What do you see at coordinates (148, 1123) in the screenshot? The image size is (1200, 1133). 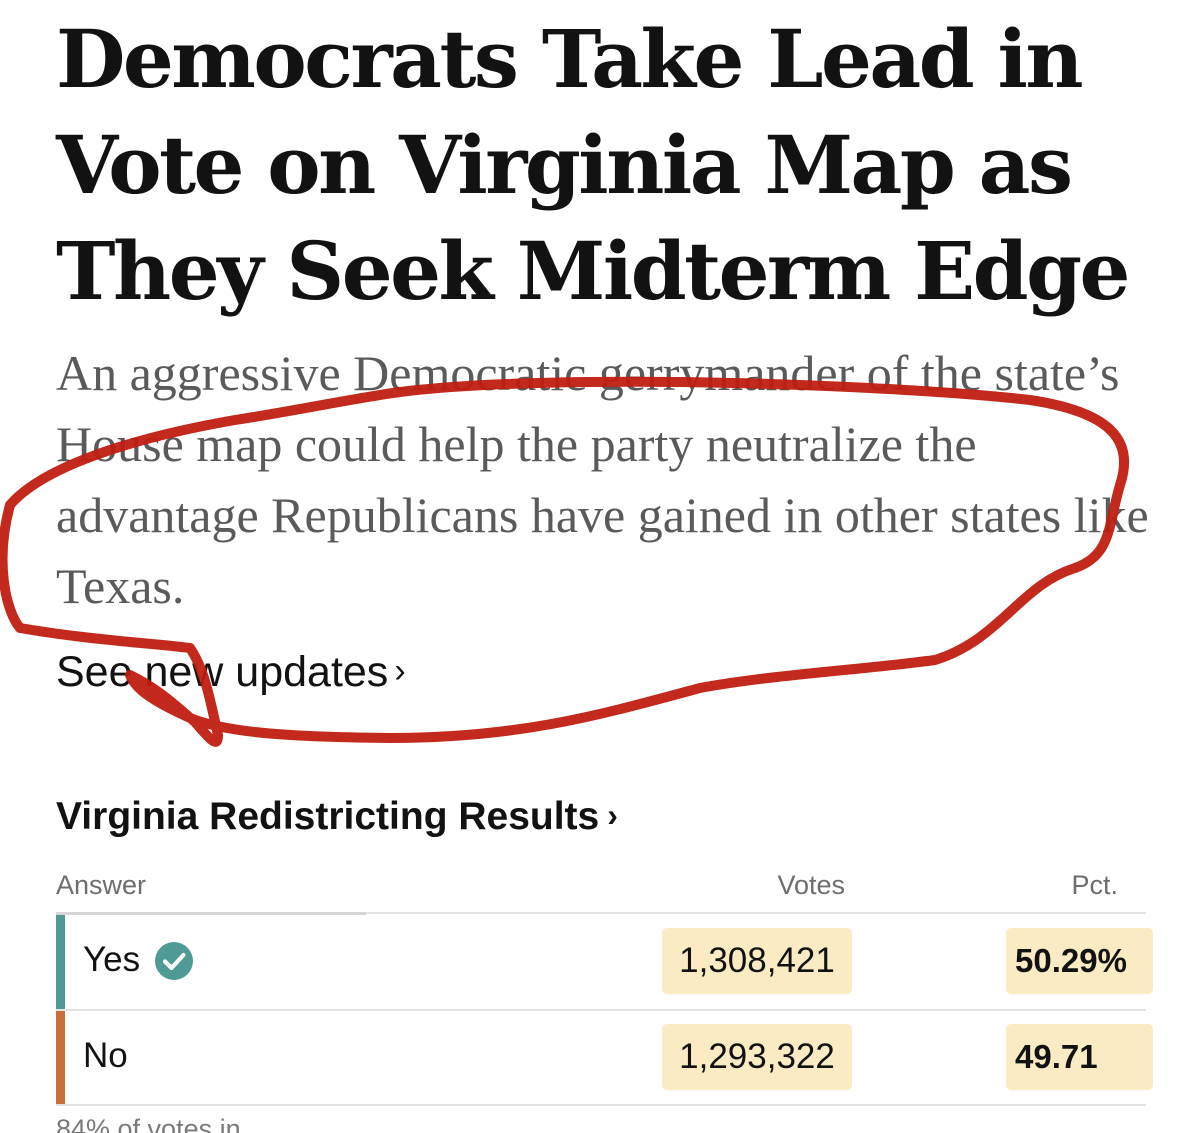 I see `votes-reporting-note: 84% of votes in` at bounding box center [148, 1123].